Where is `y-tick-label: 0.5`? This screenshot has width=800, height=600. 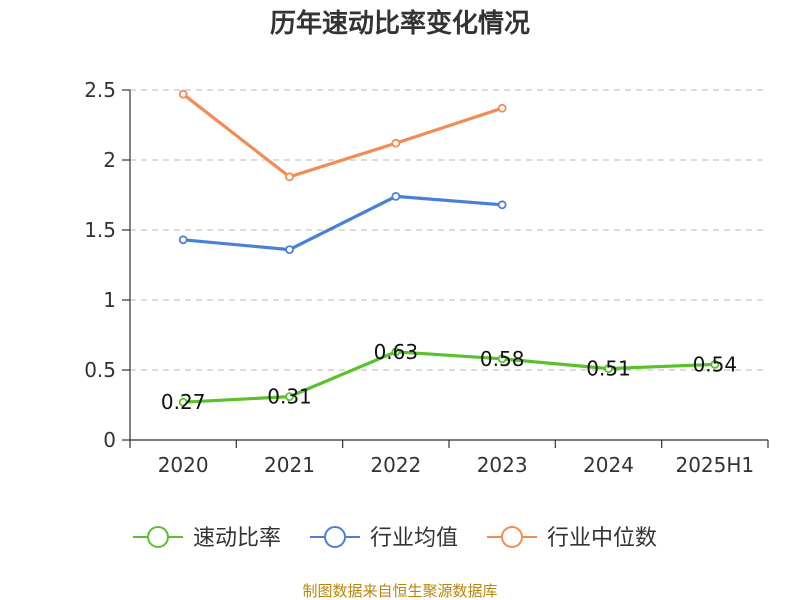
y-tick-label: 0.5 is located at coordinates (100, 370).